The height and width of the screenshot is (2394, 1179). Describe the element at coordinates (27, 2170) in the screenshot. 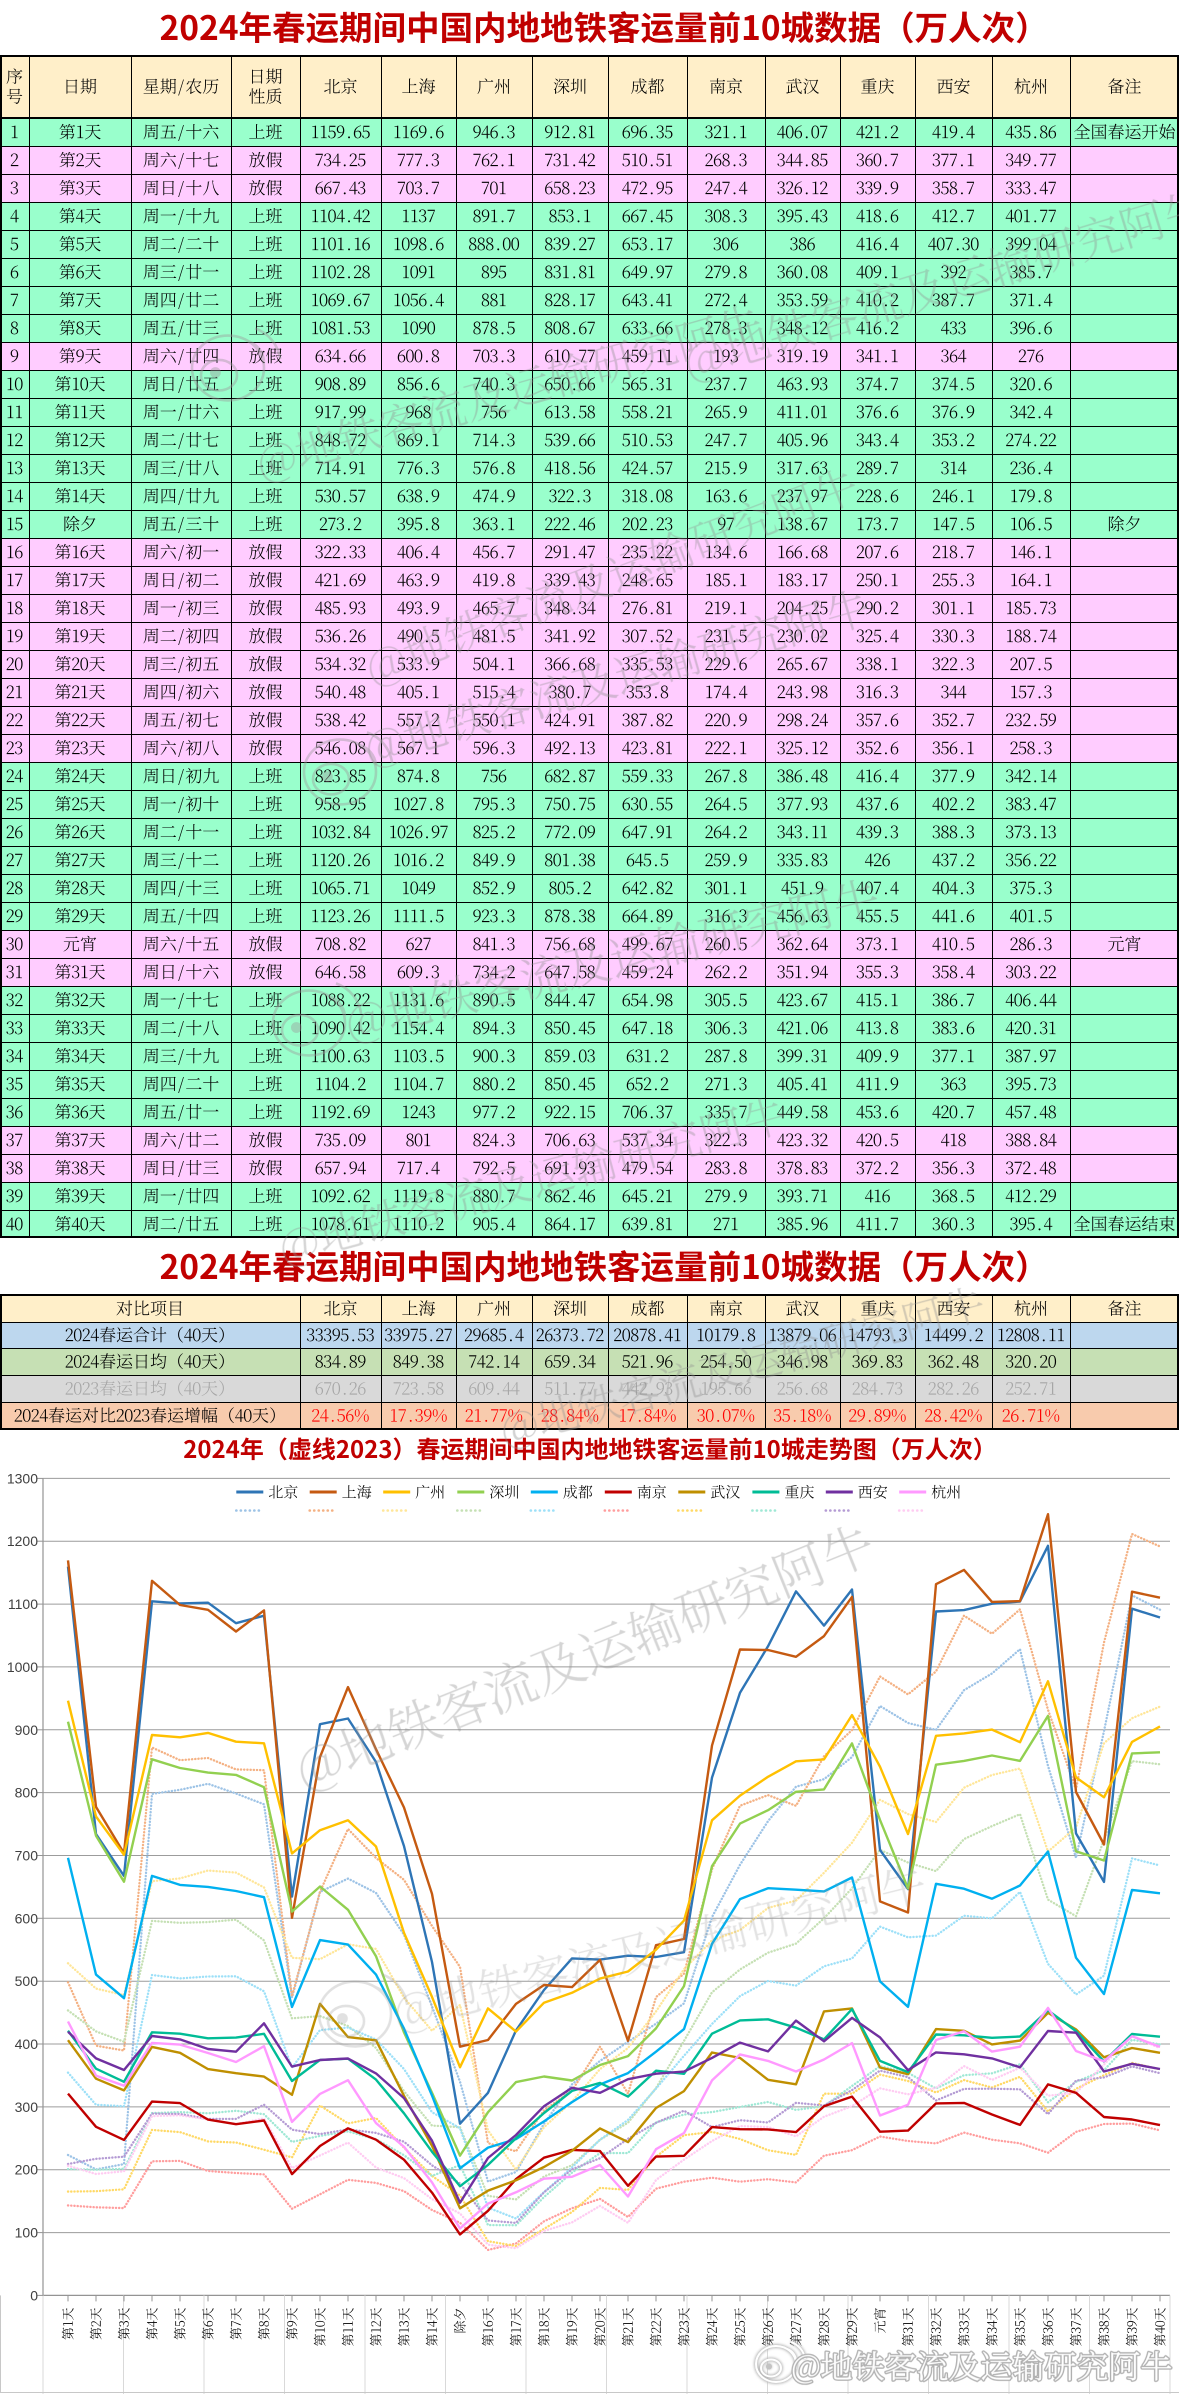

I see `svg-text: 200` at that location.